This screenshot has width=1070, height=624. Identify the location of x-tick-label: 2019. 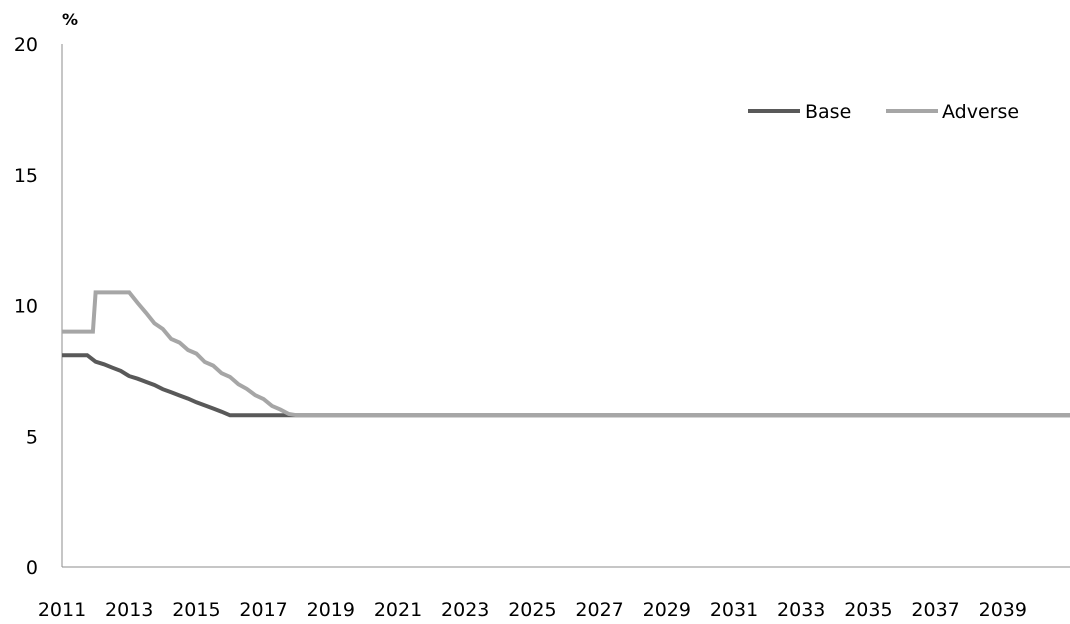
(331, 610).